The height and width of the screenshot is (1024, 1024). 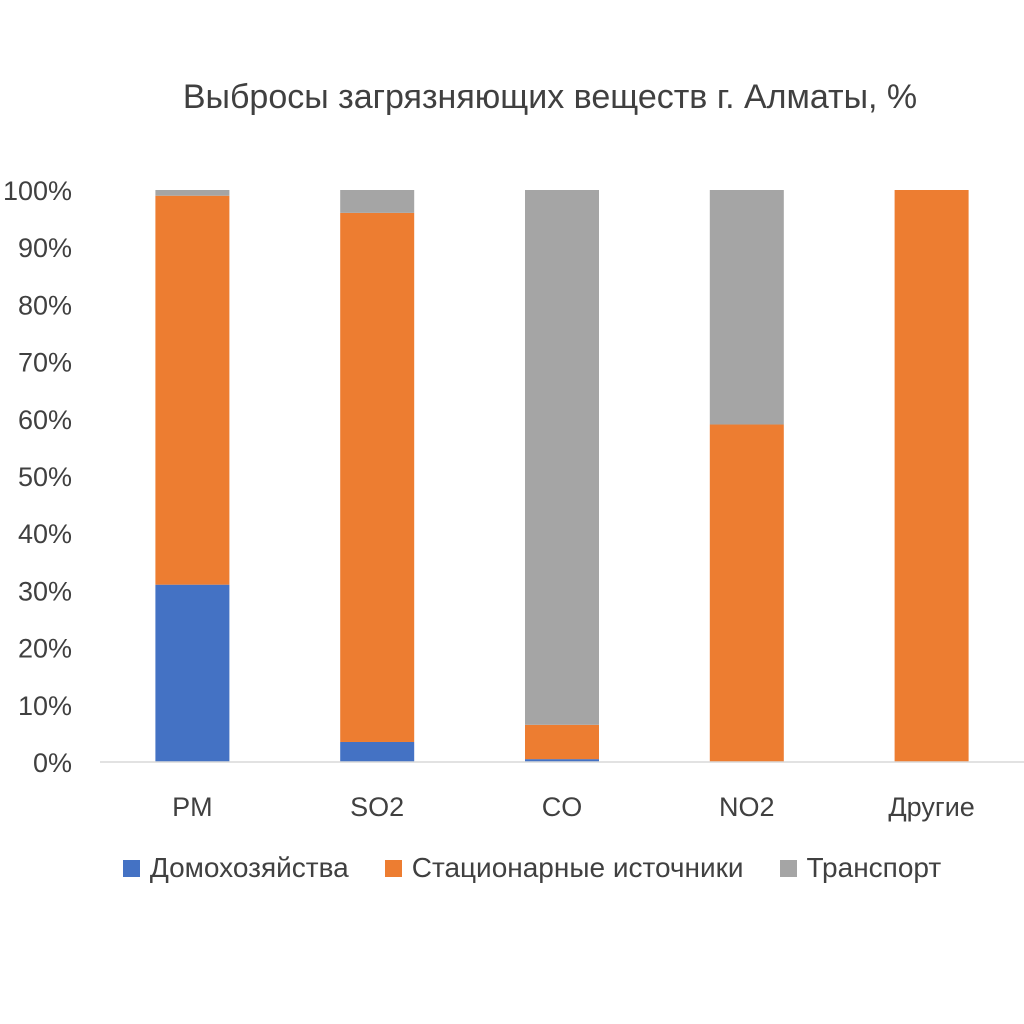 What do you see at coordinates (45, 305) in the screenshot?
I see `y-tick-label: 80%` at bounding box center [45, 305].